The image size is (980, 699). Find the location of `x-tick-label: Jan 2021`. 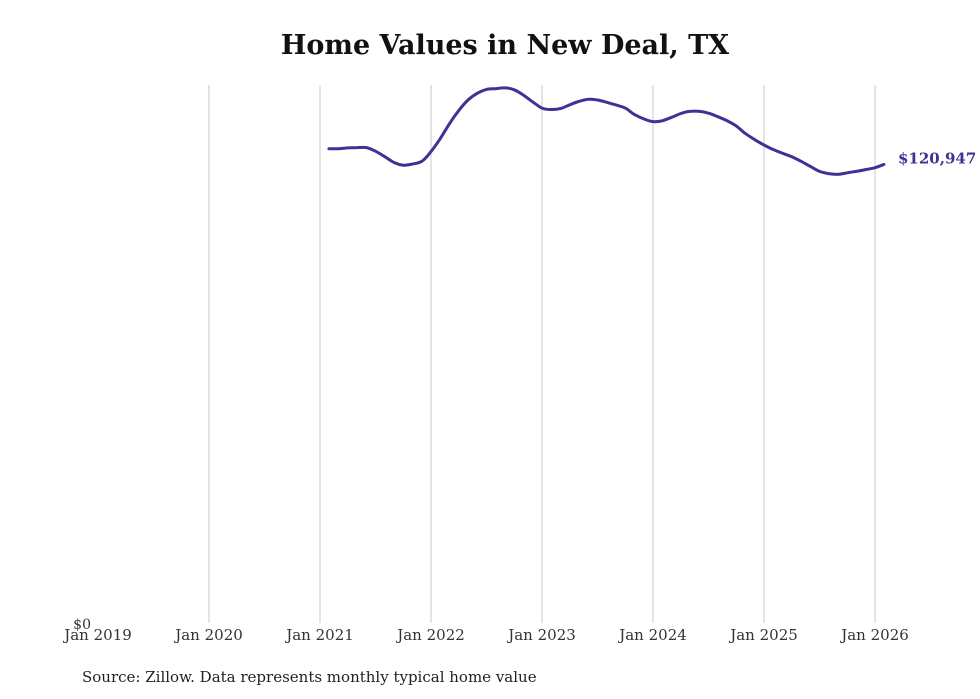

x-tick-label: Jan 2021 is located at coordinates (319, 635).